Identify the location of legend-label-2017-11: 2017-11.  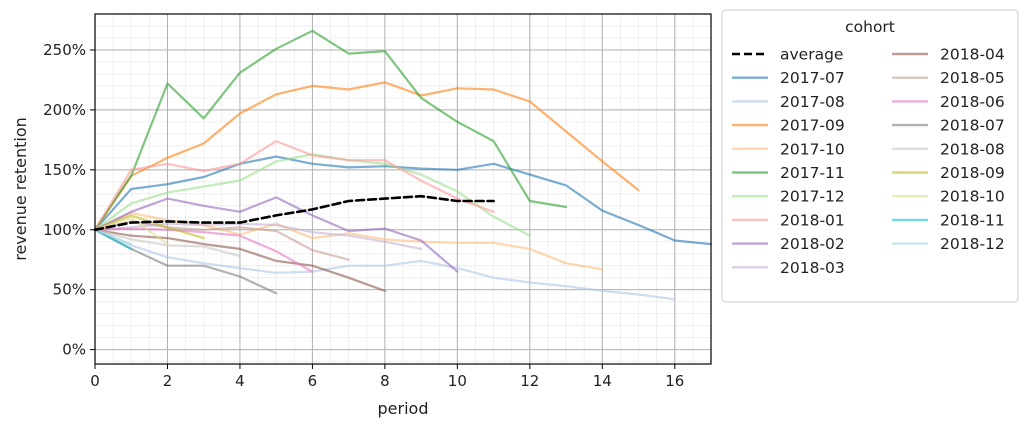
(812, 173).